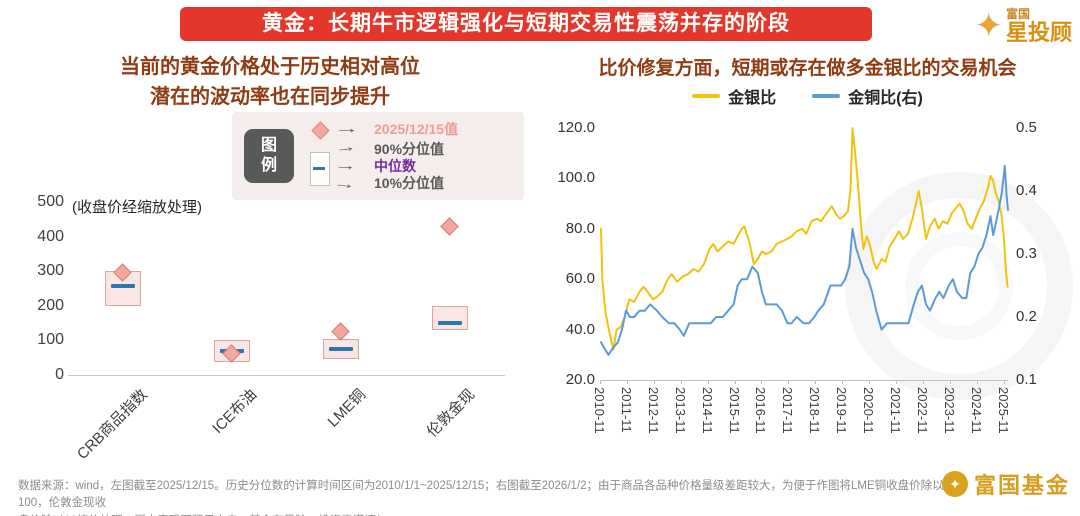  I want to click on legend-badge-char: 例, so click(268, 165).